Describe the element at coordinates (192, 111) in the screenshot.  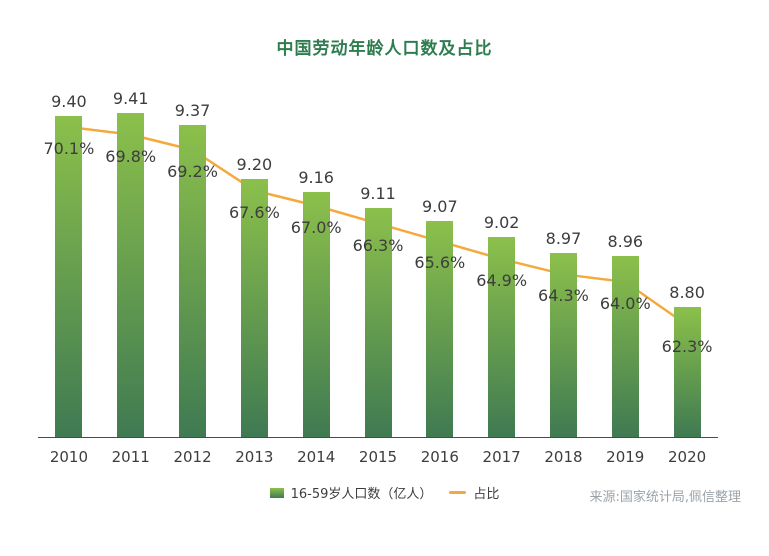
I see `bar-value-label: 9.37` at that location.